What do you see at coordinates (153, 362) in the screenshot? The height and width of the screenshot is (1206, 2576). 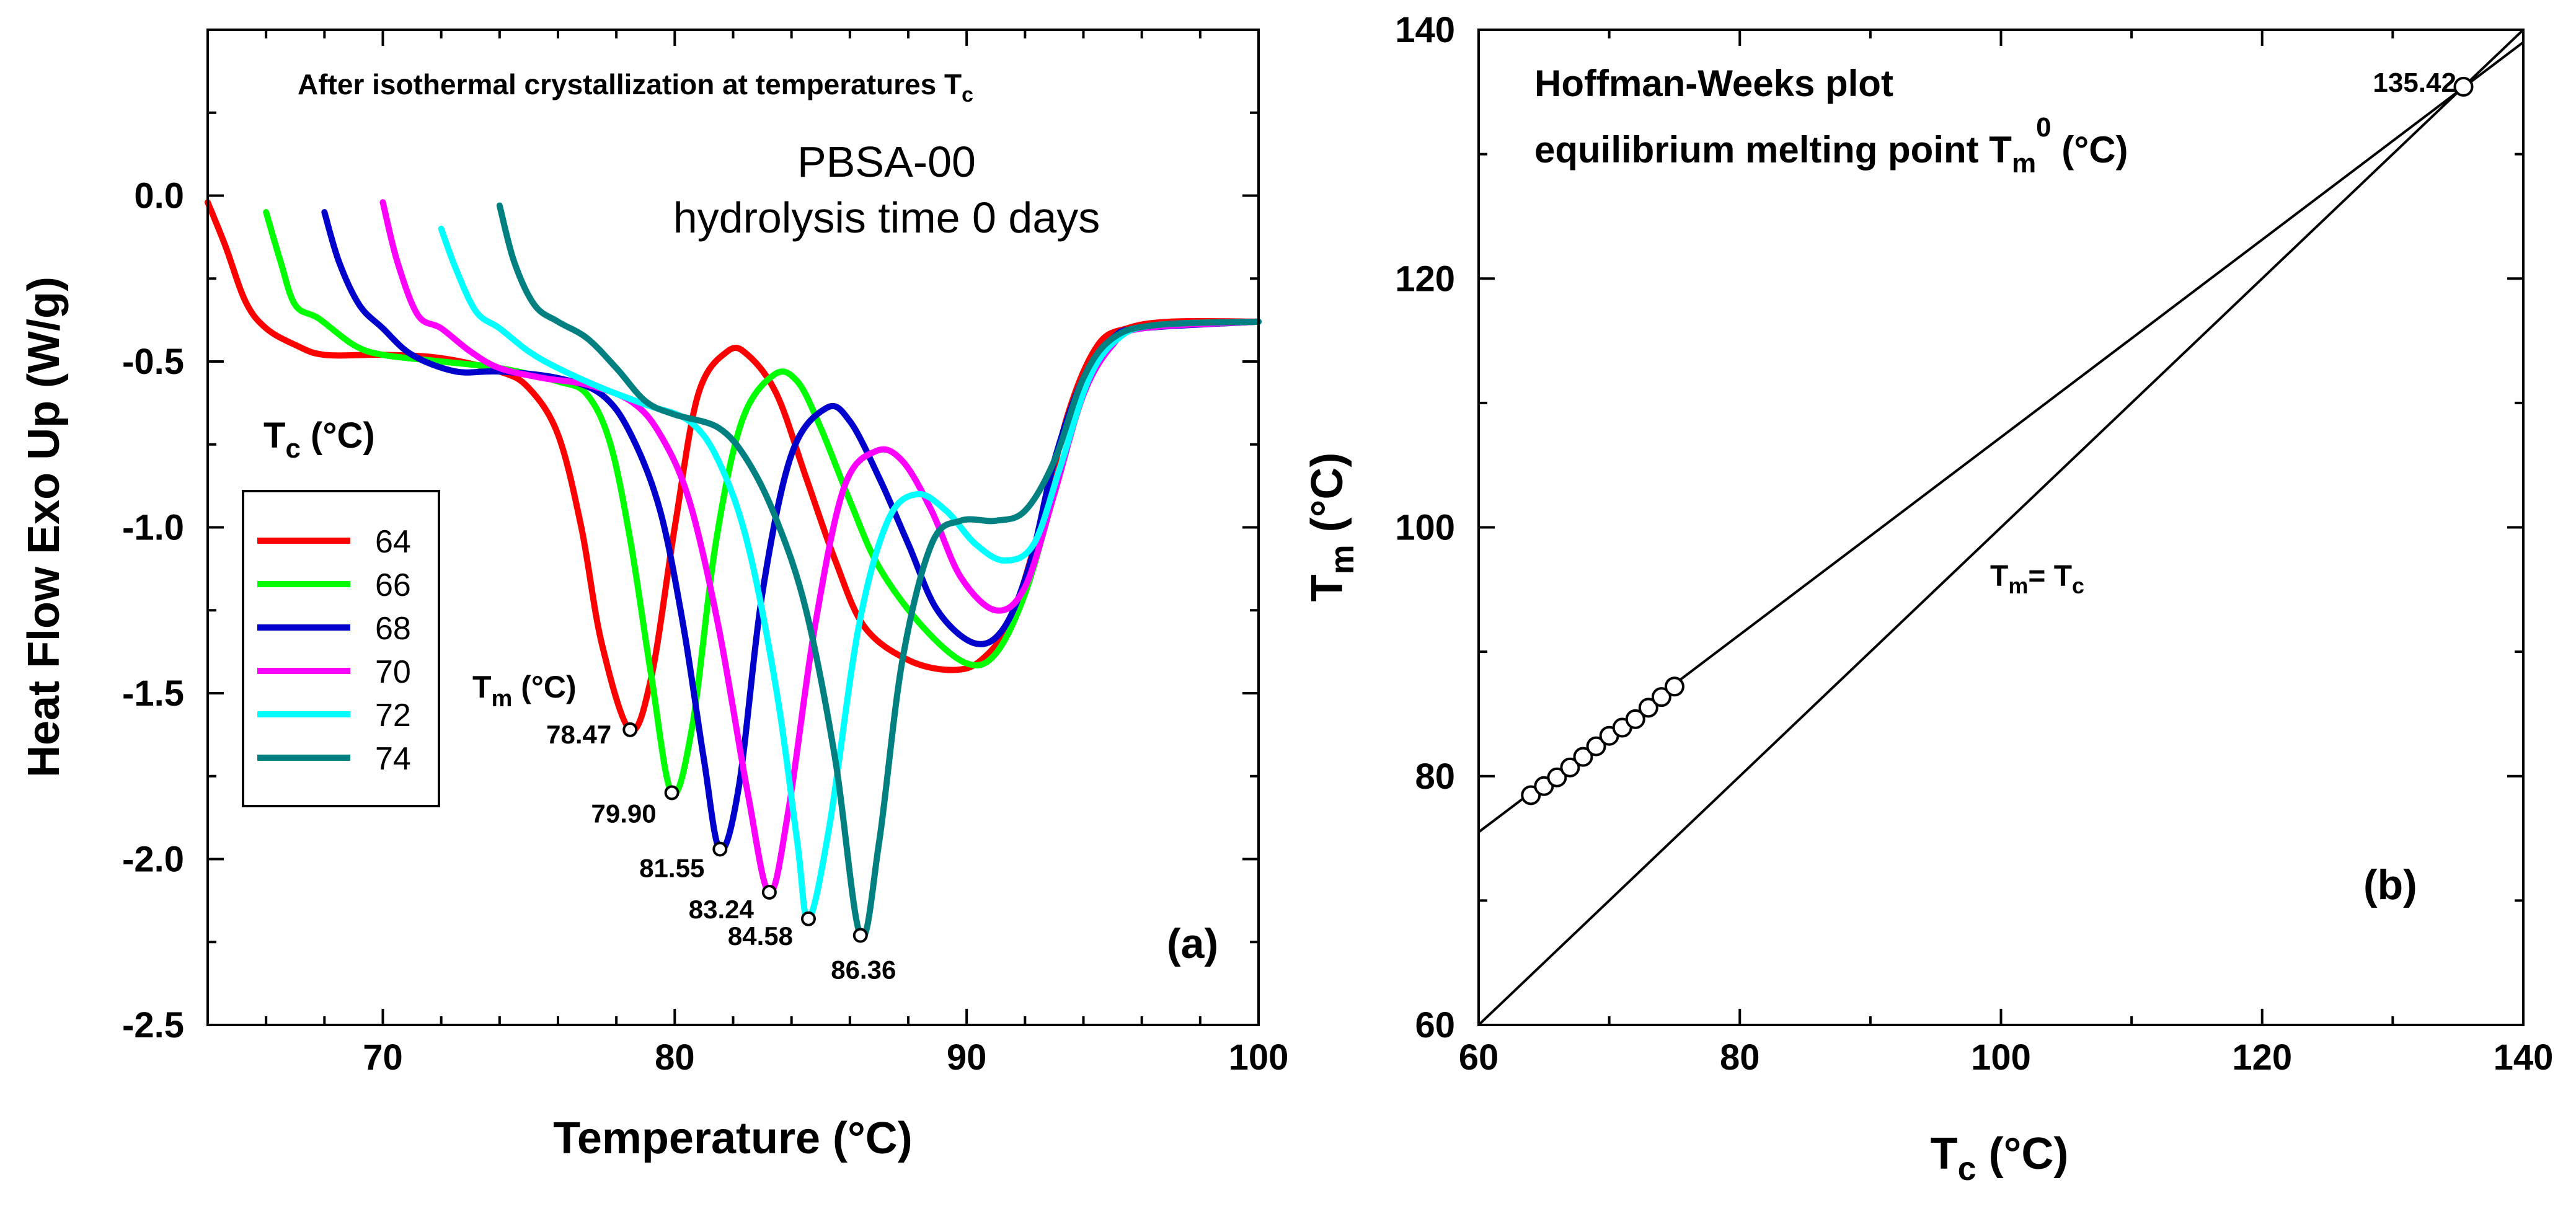 I see `panel-a-y-tick-label: -0.5` at bounding box center [153, 362].